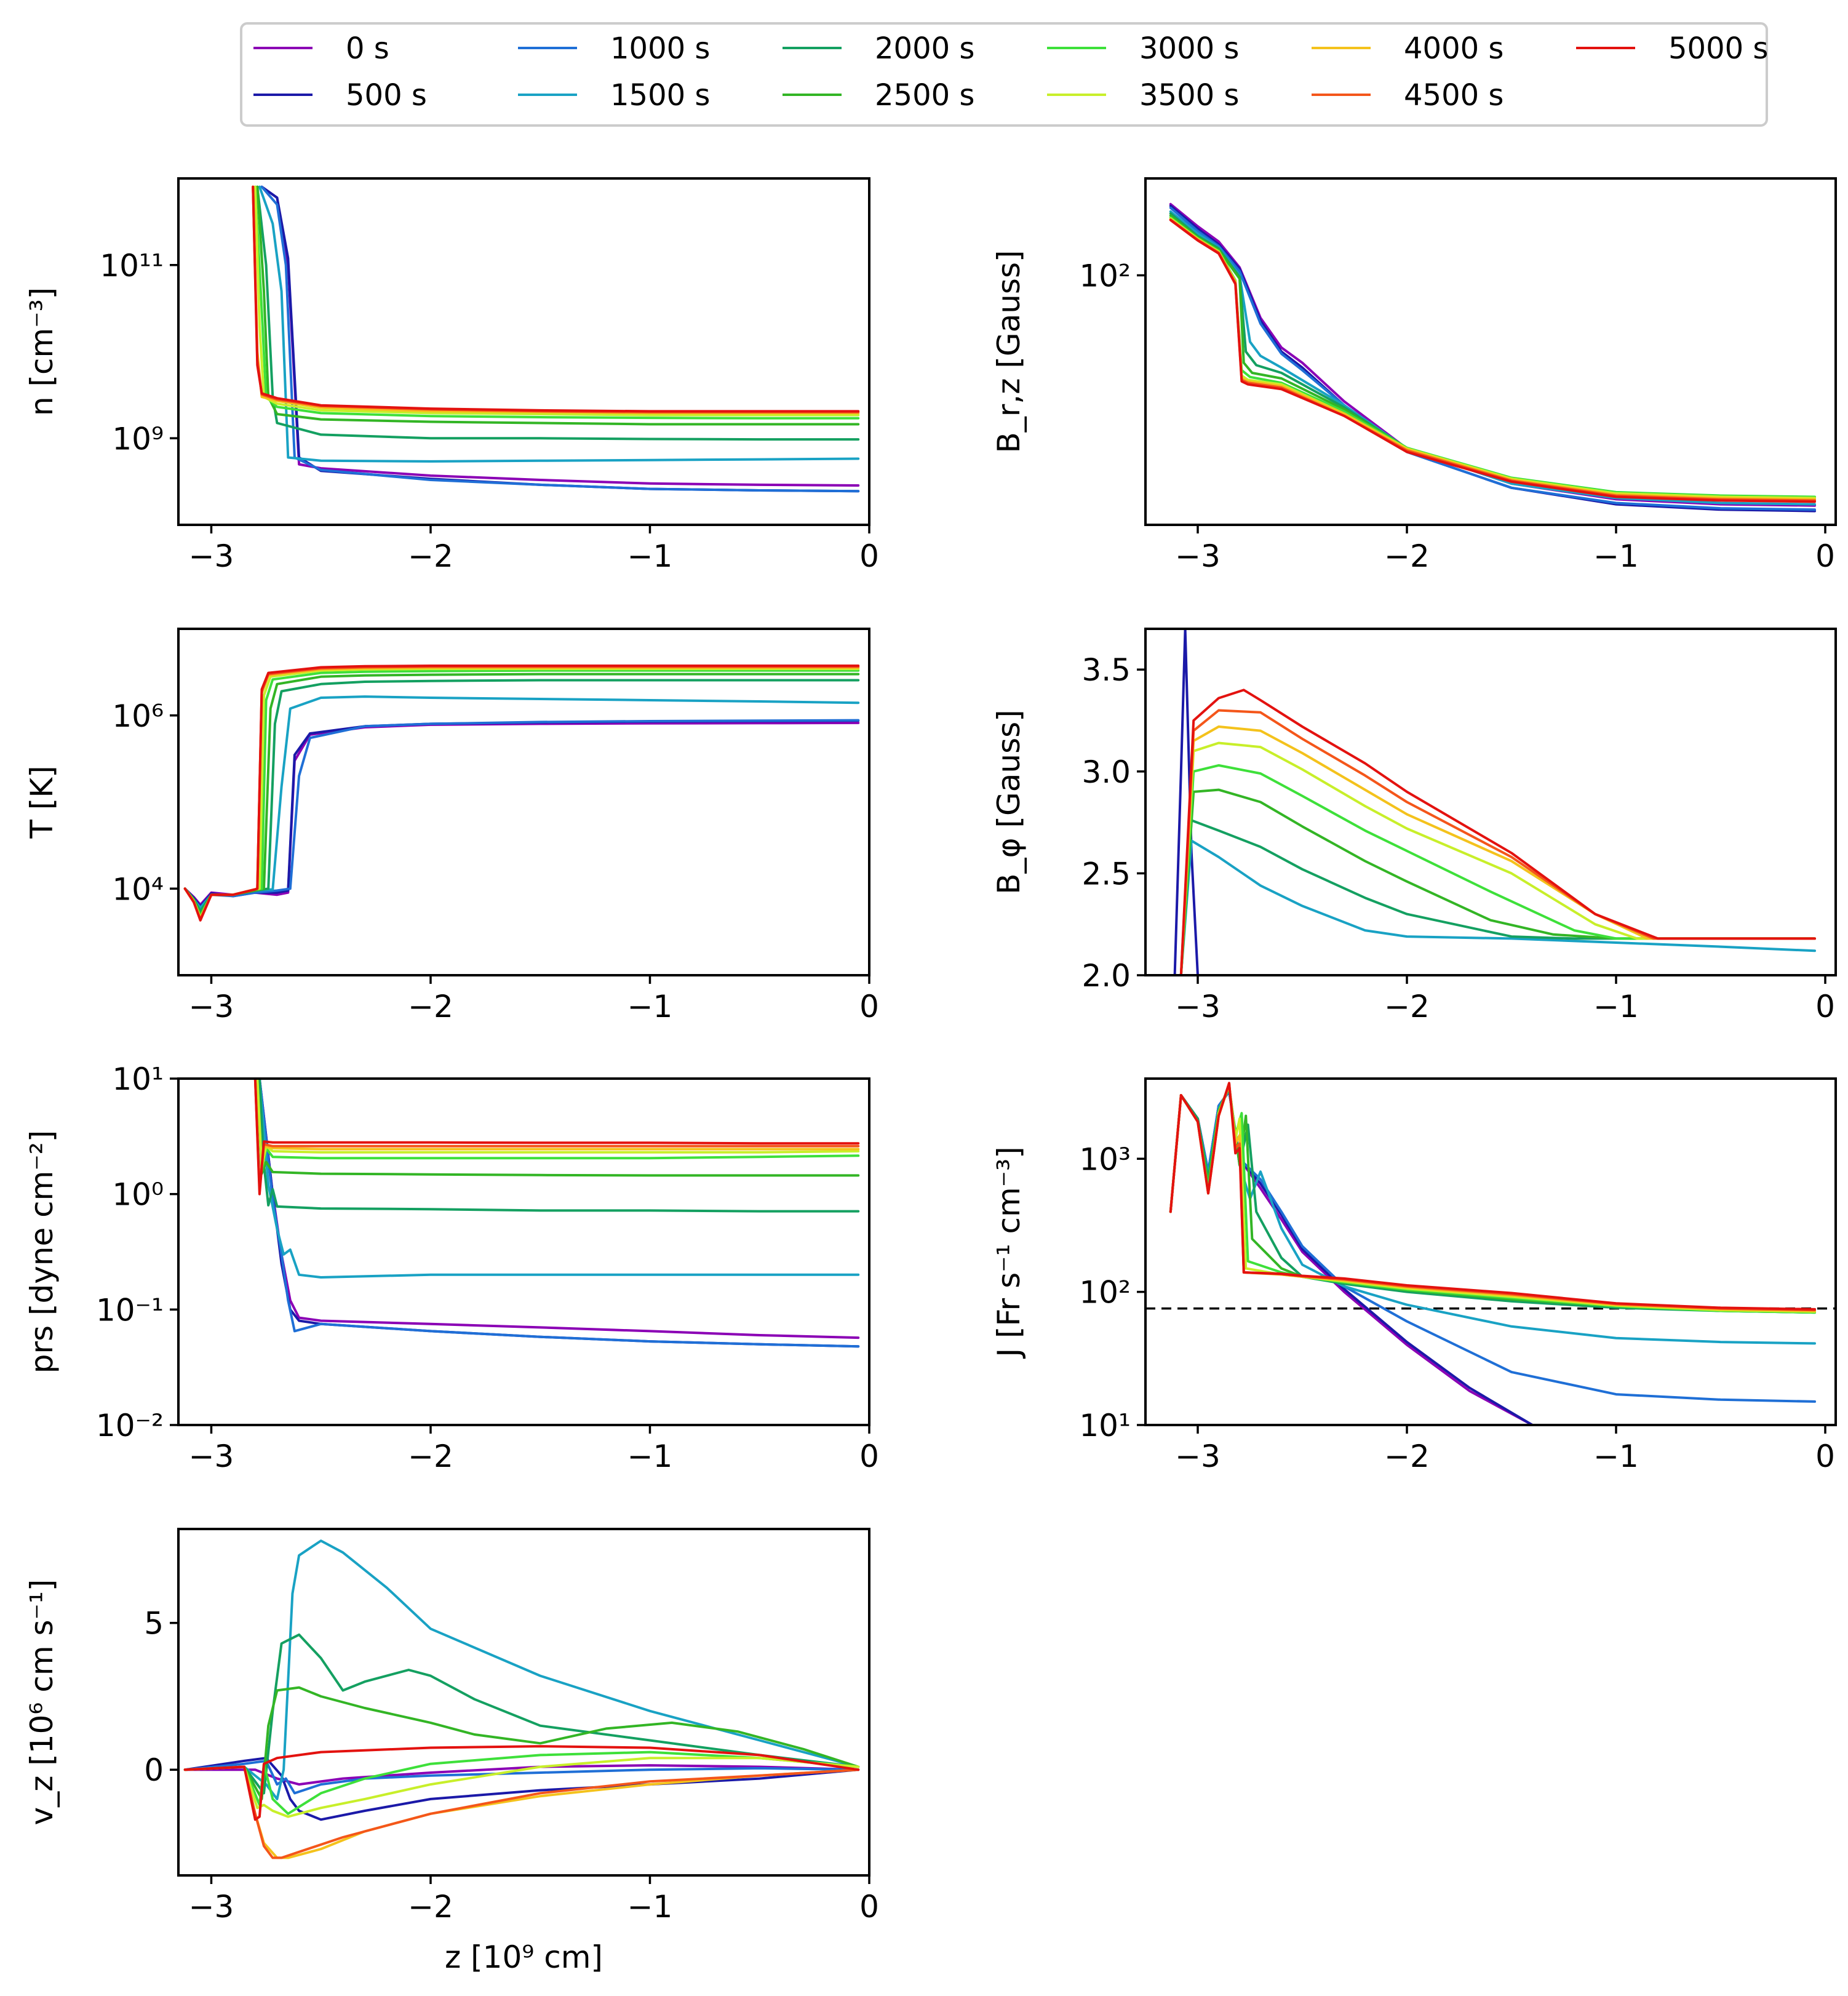  I want to click on panel-brz: −3 −2 −1 0 10² B_r,z [Gauss], so click(1414, 375).